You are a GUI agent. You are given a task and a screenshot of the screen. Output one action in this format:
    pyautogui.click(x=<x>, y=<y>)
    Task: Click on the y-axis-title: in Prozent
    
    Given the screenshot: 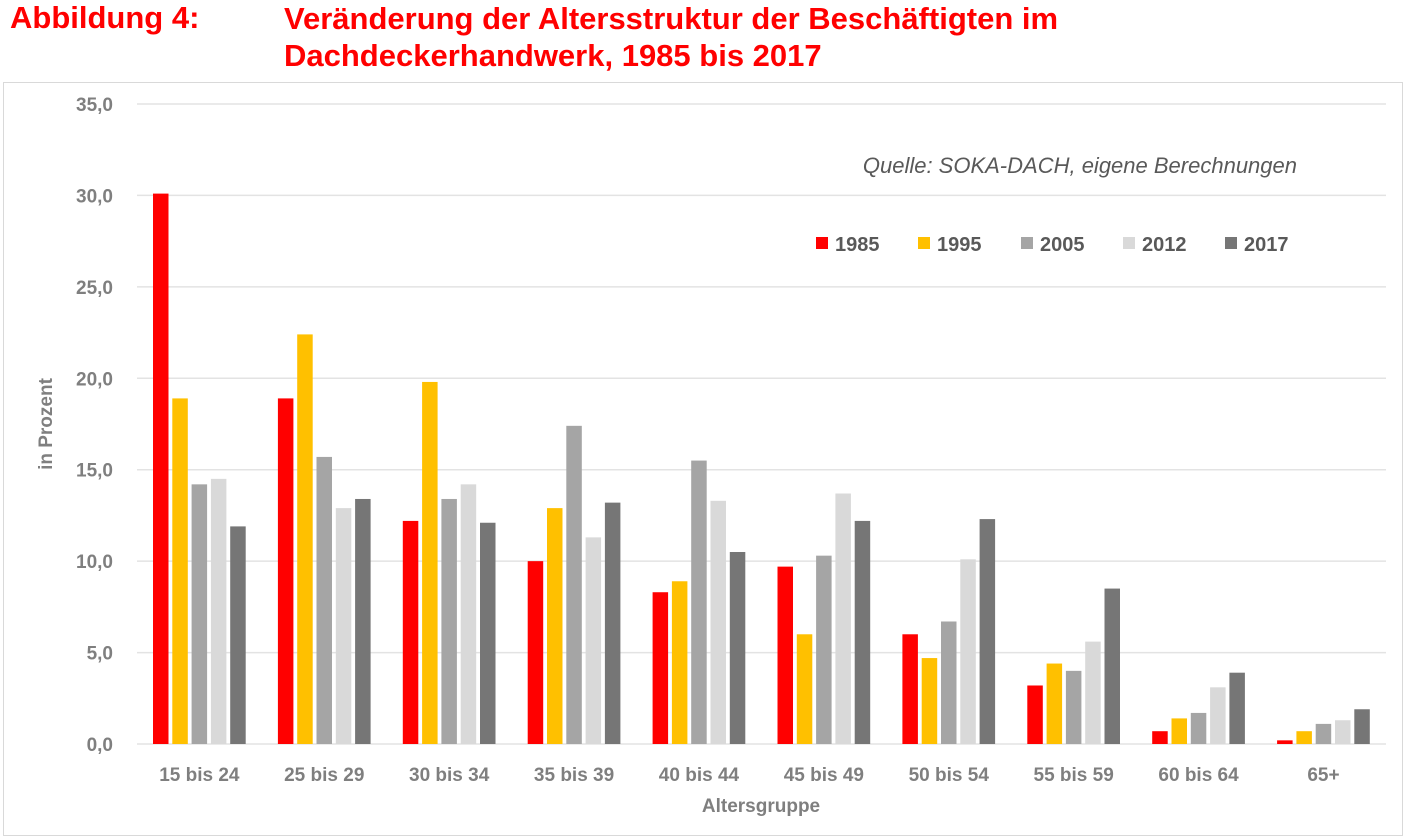 What is the action you would take?
    pyautogui.click(x=46, y=423)
    